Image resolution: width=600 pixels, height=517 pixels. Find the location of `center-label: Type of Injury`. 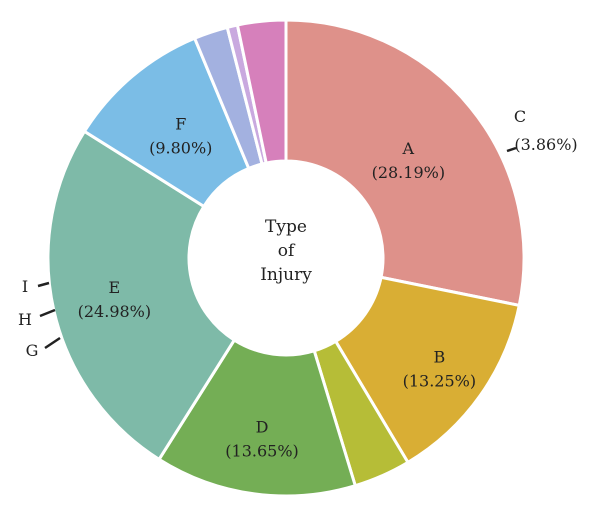

center-label: Type of Injury is located at coordinates (286, 251).